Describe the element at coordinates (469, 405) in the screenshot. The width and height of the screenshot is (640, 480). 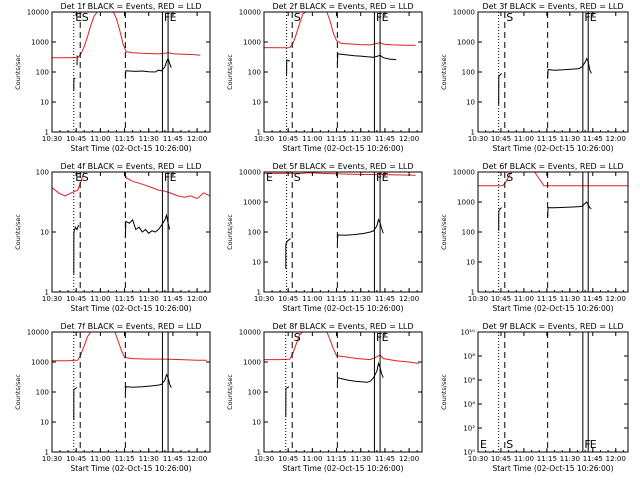
I see `y-tick-label: 10⁴` at that location.